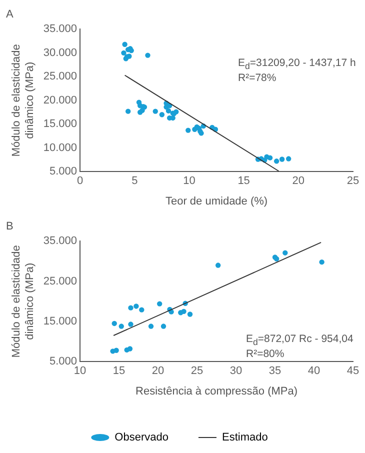 This screenshot has height=453, width=365. I want to click on legend-label: Estimado, so click(245, 438).